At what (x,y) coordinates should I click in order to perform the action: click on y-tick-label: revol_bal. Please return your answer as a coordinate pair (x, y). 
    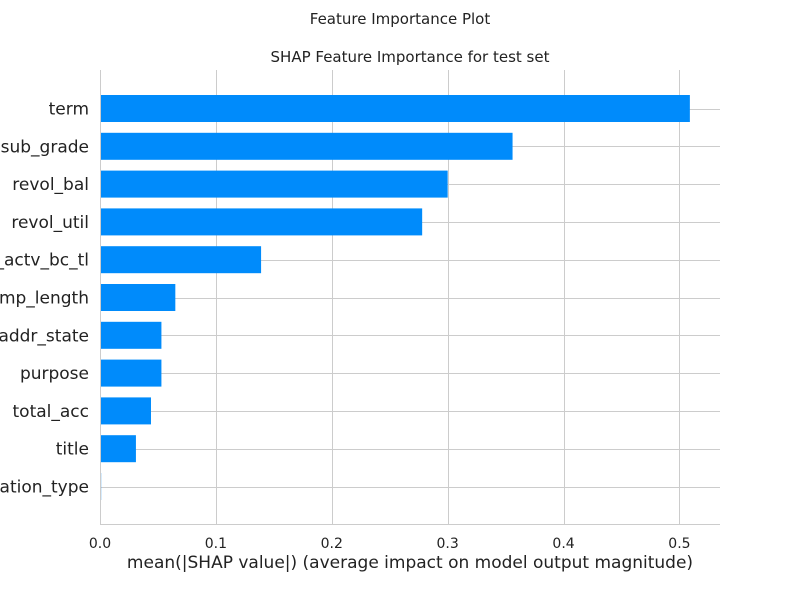
    Looking at the image, I should click on (50, 185).